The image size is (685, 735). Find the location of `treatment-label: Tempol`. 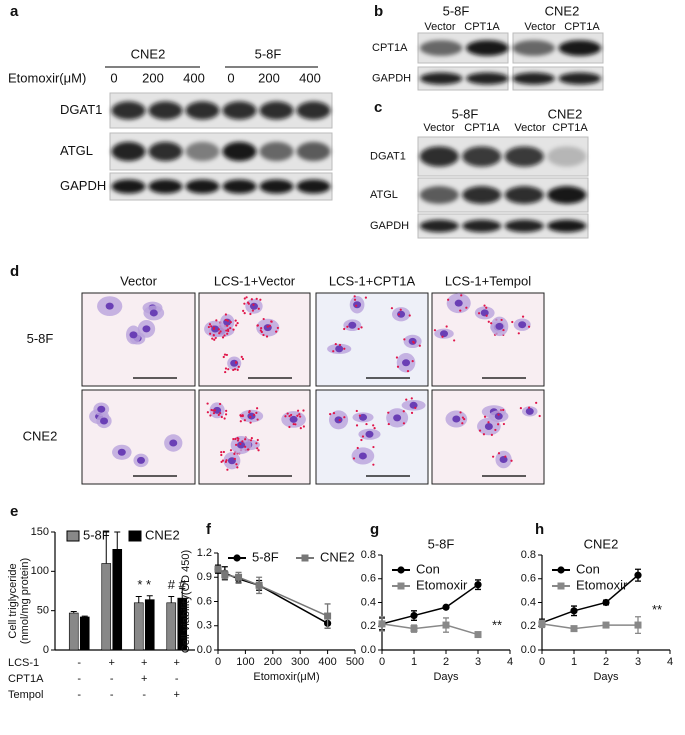

treatment-label: Tempol is located at coordinates (25, 695).